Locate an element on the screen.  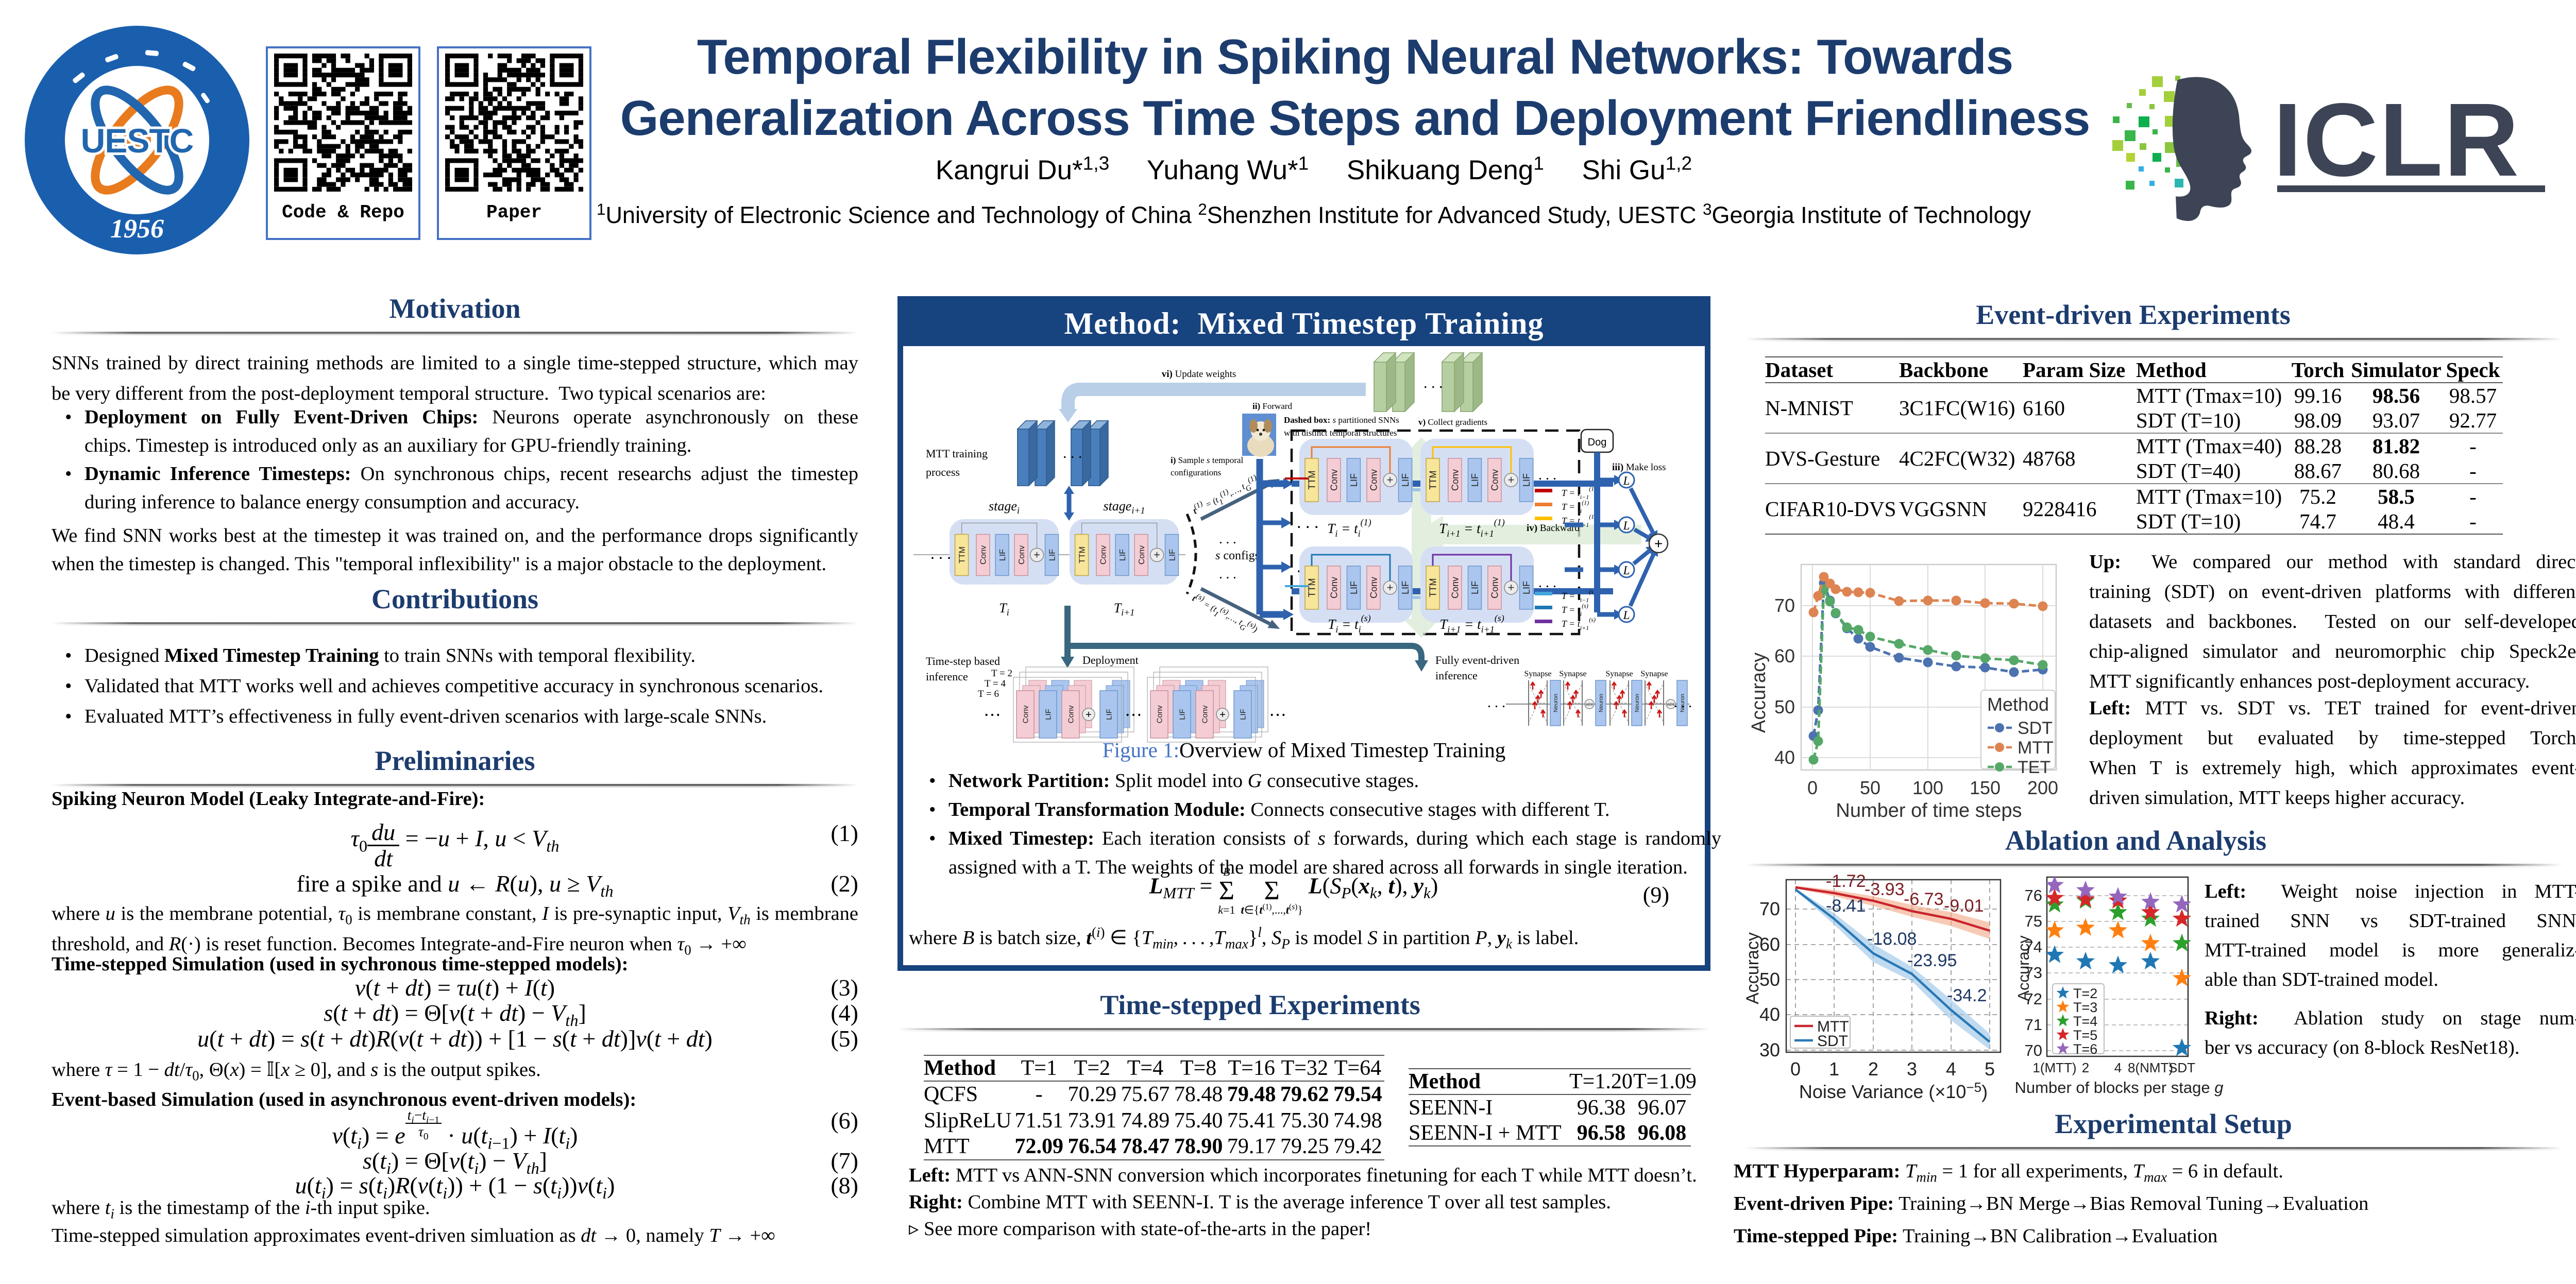
svg-text: L is located at coordinates (1626, 571).